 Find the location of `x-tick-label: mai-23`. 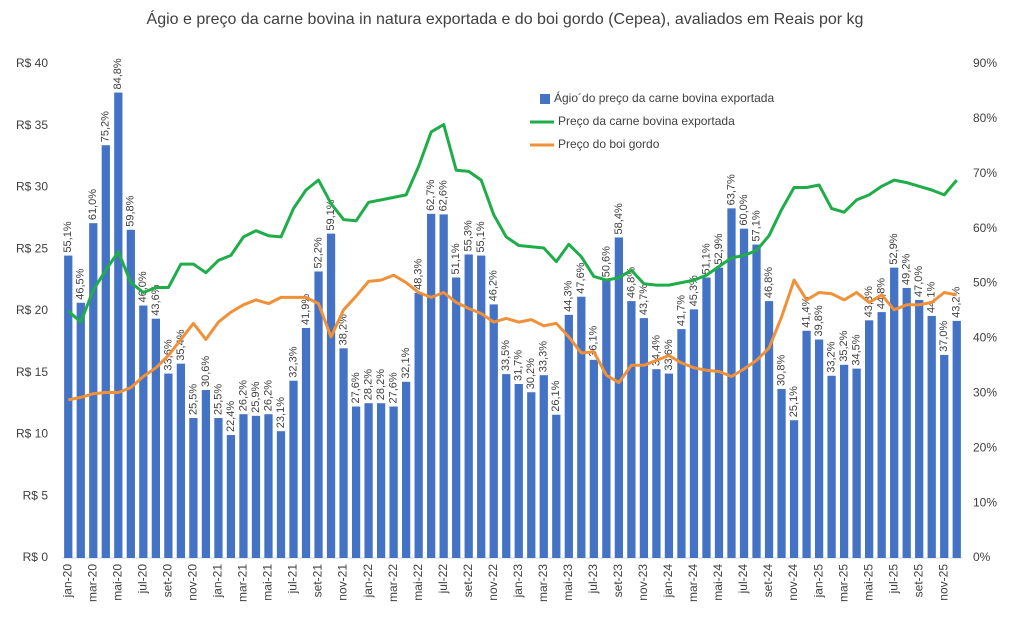

x-tick-label: mai-23 is located at coordinates (568, 582).